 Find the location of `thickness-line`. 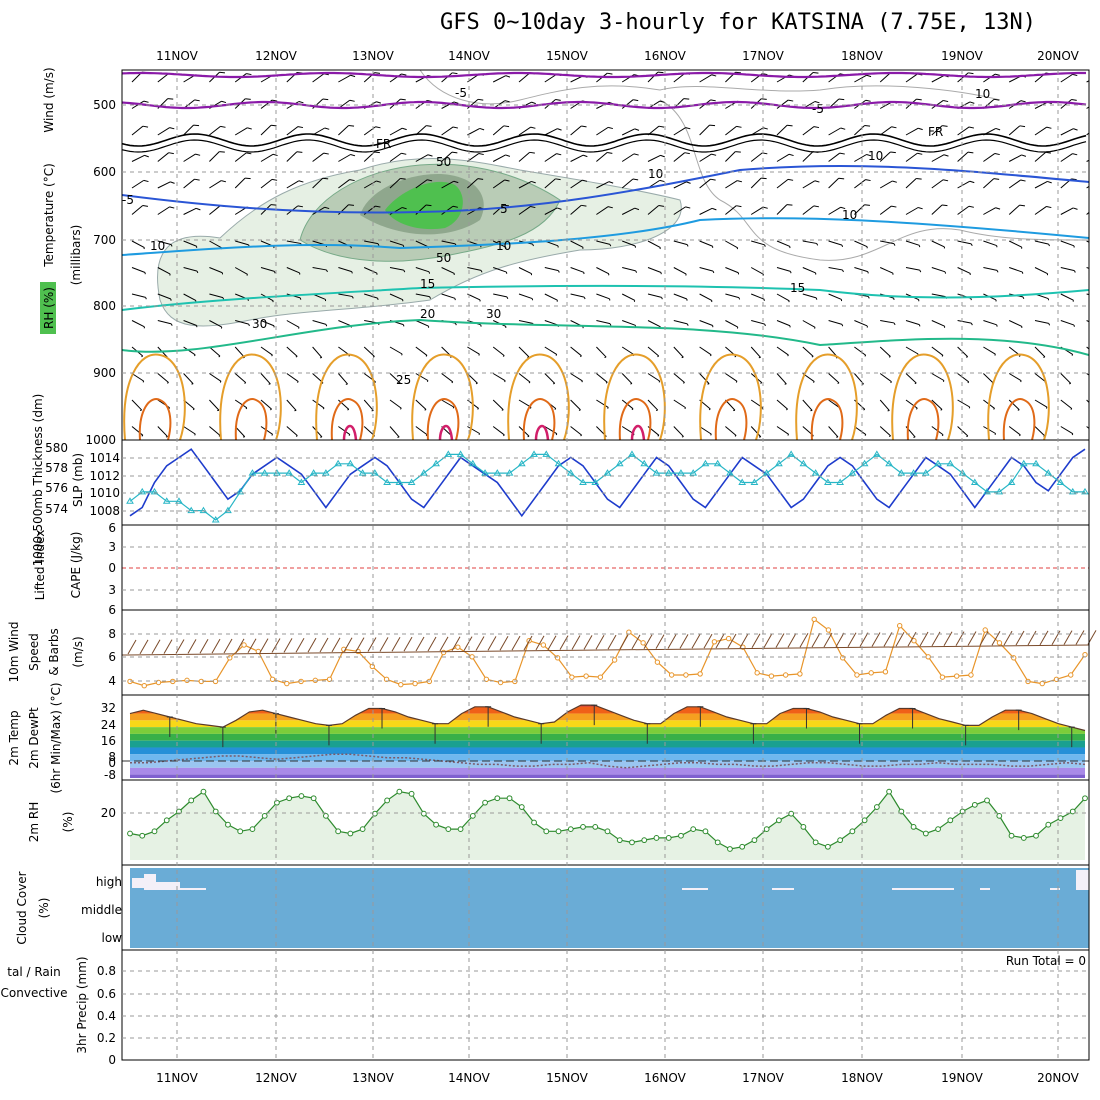

thickness-line is located at coordinates (607, 487).